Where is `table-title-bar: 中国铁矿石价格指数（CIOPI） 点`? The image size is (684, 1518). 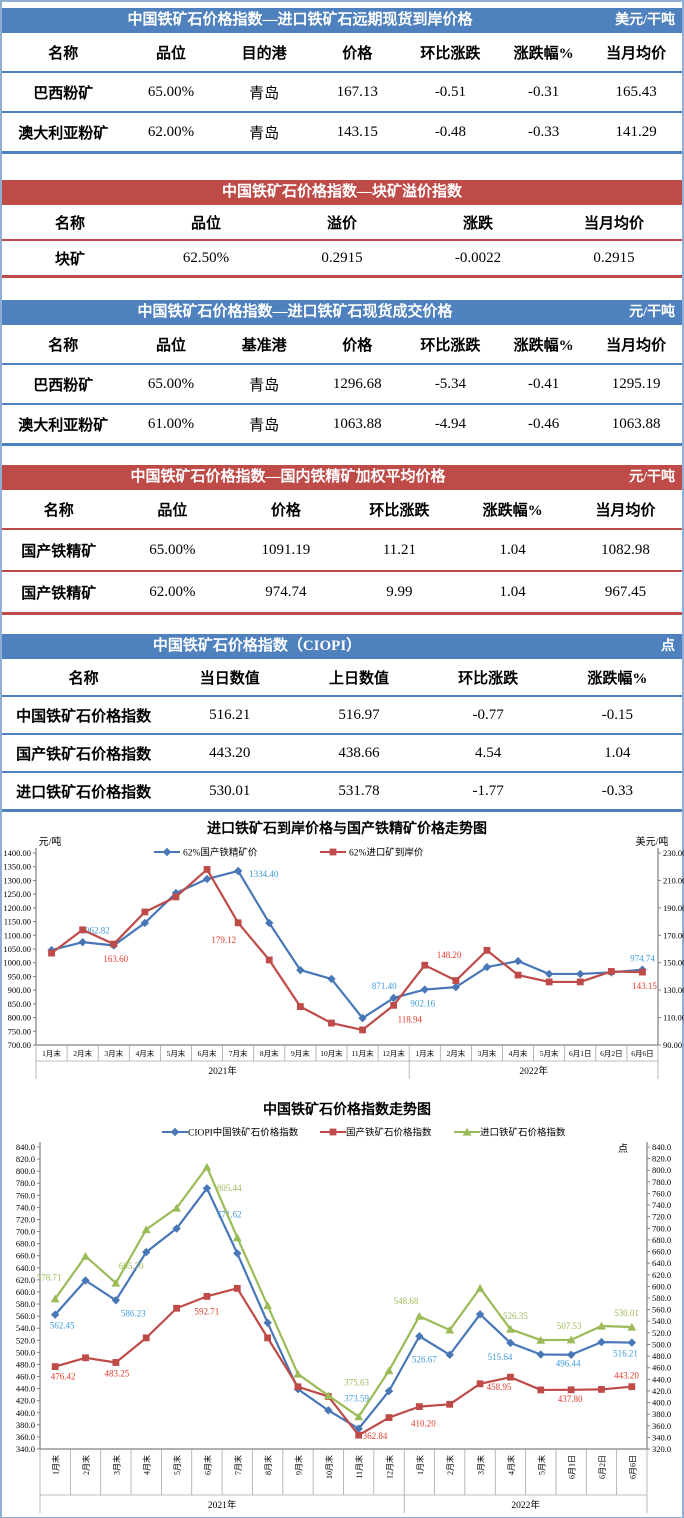 table-title-bar: 中国铁矿石价格指数（CIOPI） 点 is located at coordinates (342, 646).